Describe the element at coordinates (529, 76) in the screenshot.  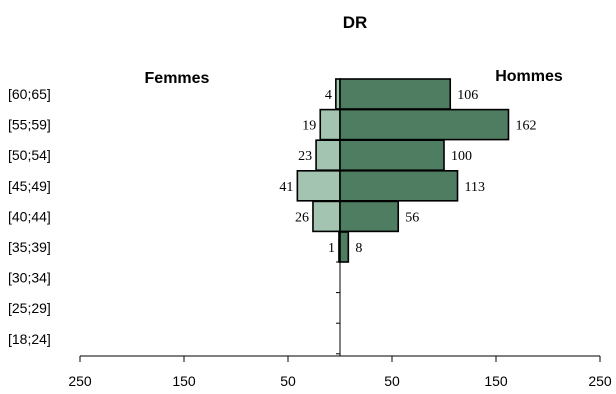
I see `series-label-hommes: Hommes` at that location.